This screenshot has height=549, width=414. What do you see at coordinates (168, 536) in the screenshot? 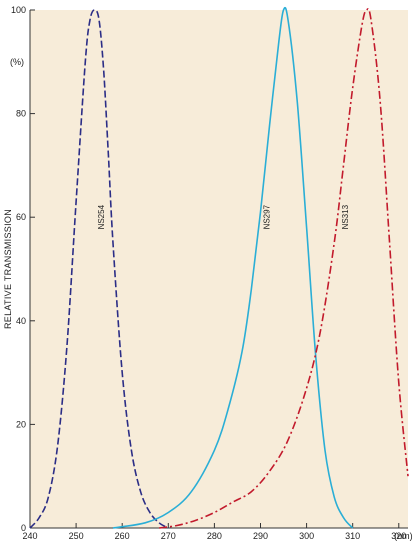
I see `x-tick-label: 270` at bounding box center [168, 536].